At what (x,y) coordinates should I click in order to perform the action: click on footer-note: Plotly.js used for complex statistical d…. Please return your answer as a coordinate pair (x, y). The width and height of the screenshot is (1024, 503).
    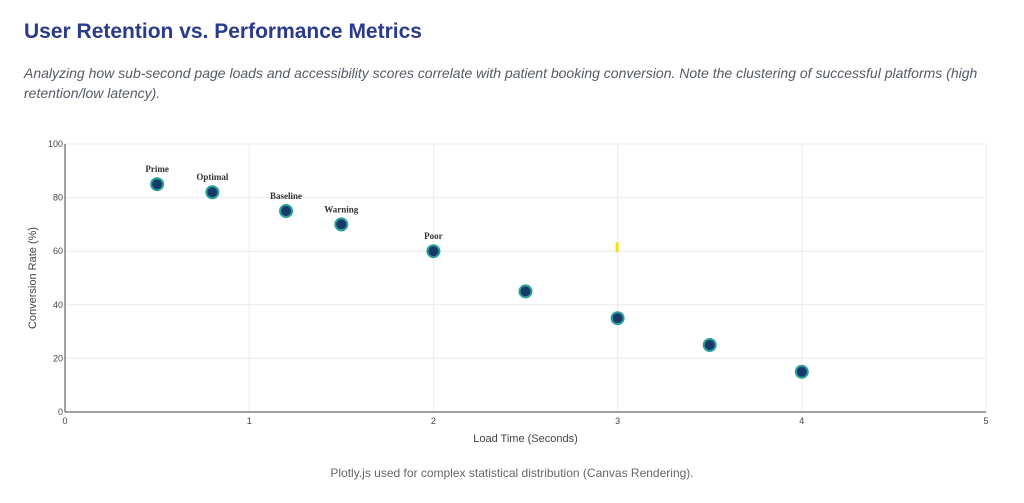
    Looking at the image, I should click on (512, 473).